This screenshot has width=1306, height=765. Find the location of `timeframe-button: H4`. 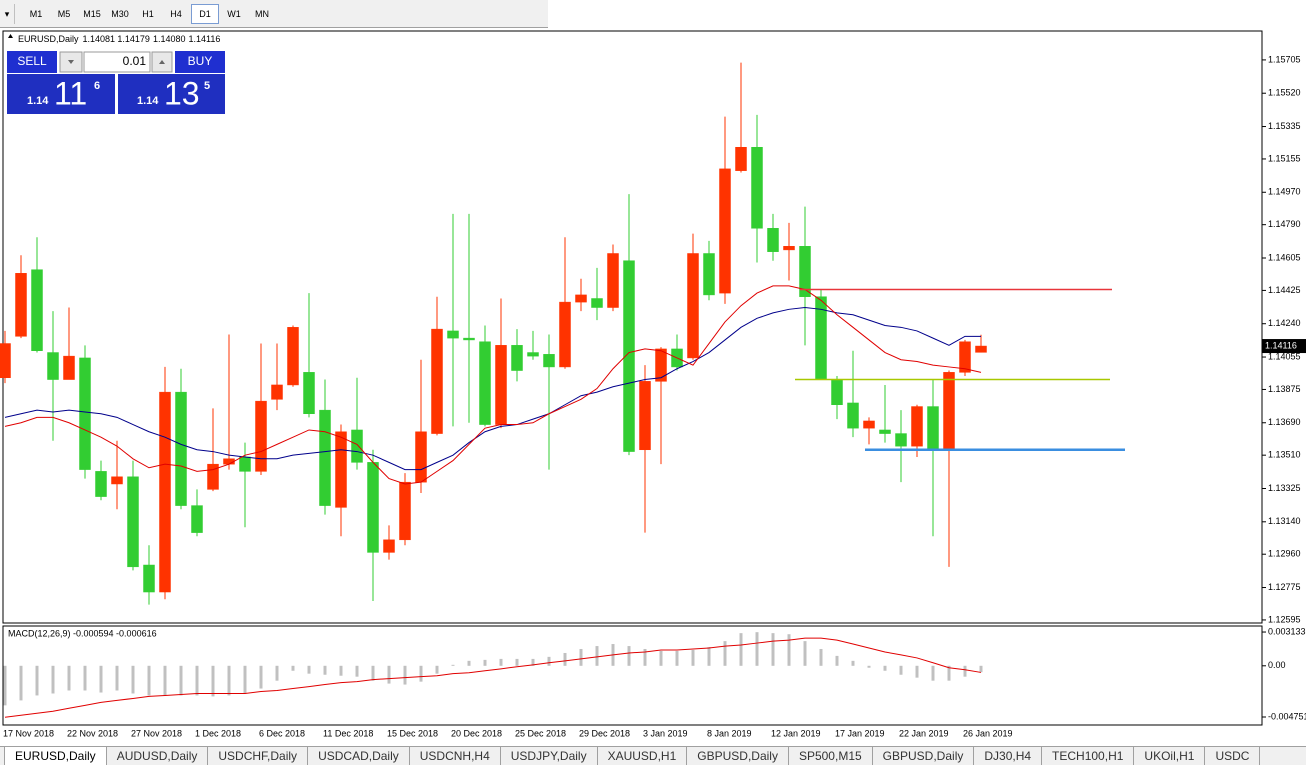

timeframe-button: H4 is located at coordinates (176, 13).